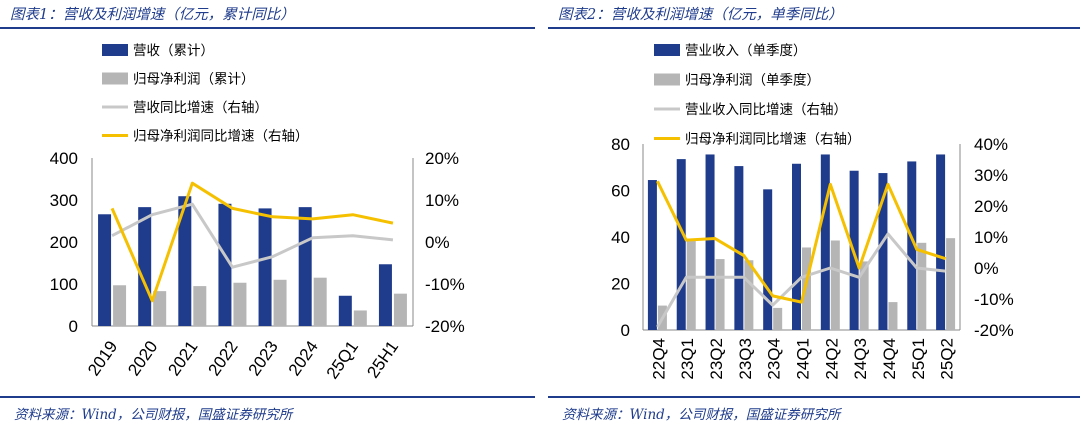 This screenshot has width=1080, height=425. What do you see at coordinates (752, 80) in the screenshot?
I see `legend-label: 归母净利润（单季度）` at bounding box center [752, 80].